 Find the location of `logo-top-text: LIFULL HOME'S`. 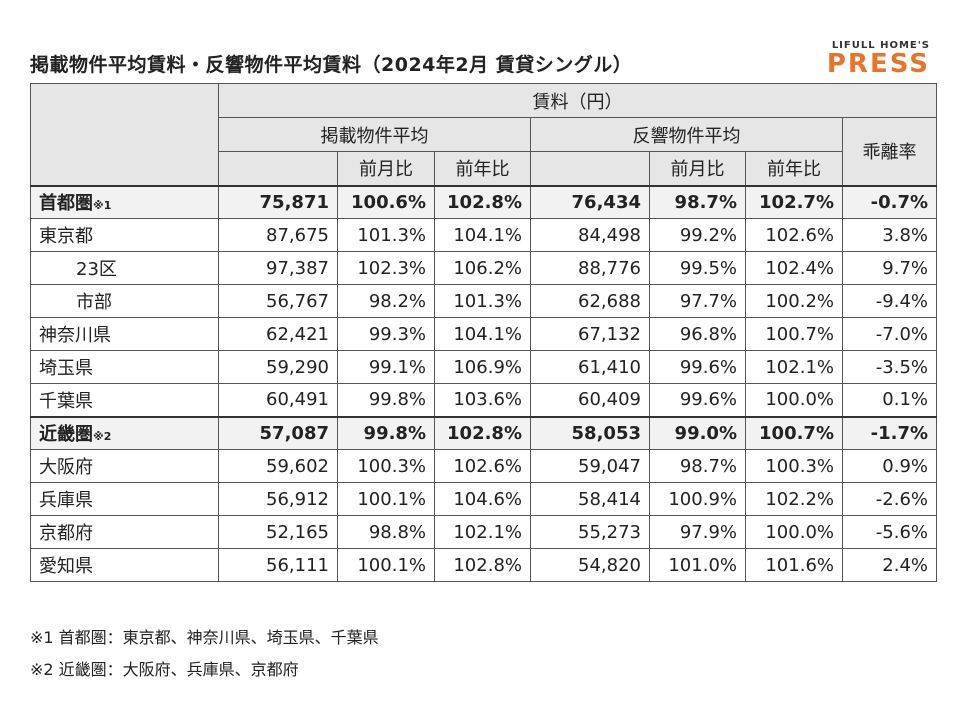

logo-top-text: LIFULL HOME'S is located at coordinates (880, 45).